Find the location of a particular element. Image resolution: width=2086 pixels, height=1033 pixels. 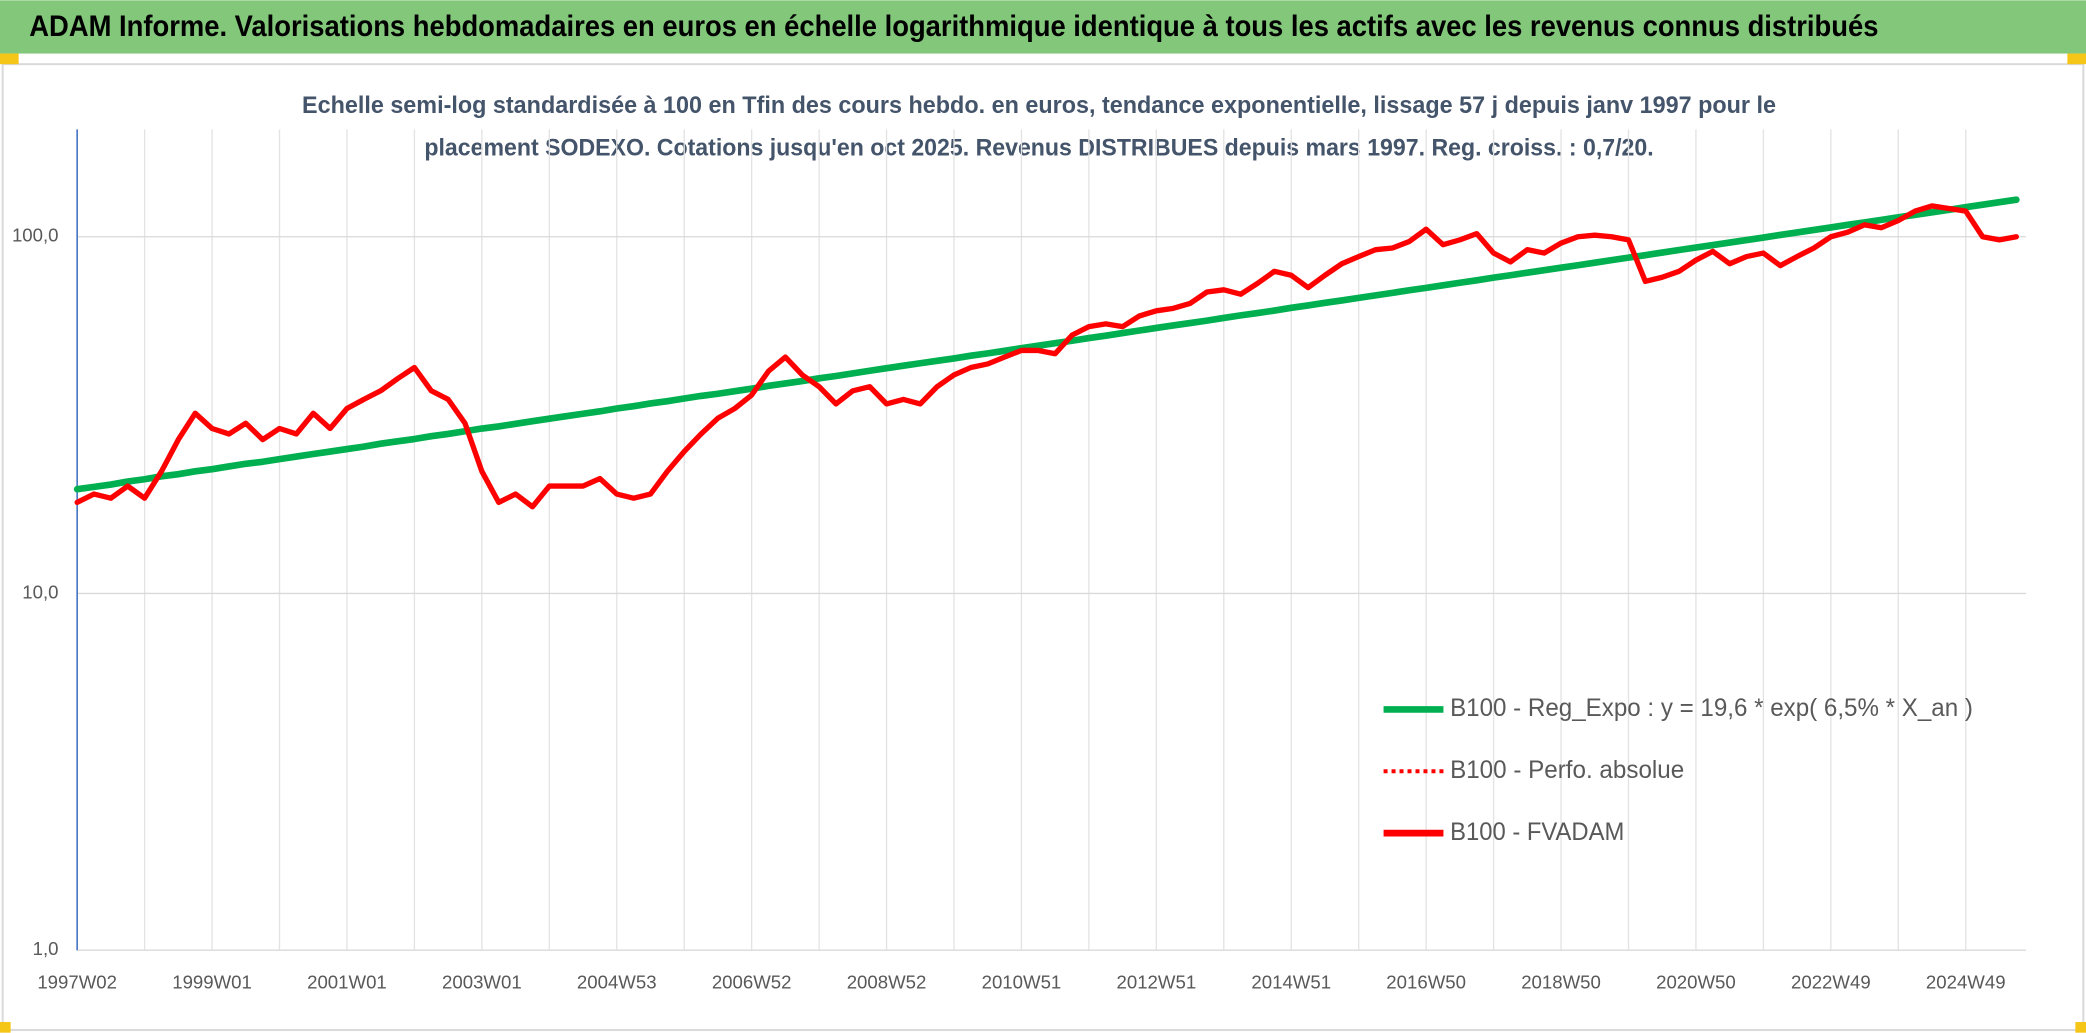

x-tick-label: 1999W01 is located at coordinates (212, 981).